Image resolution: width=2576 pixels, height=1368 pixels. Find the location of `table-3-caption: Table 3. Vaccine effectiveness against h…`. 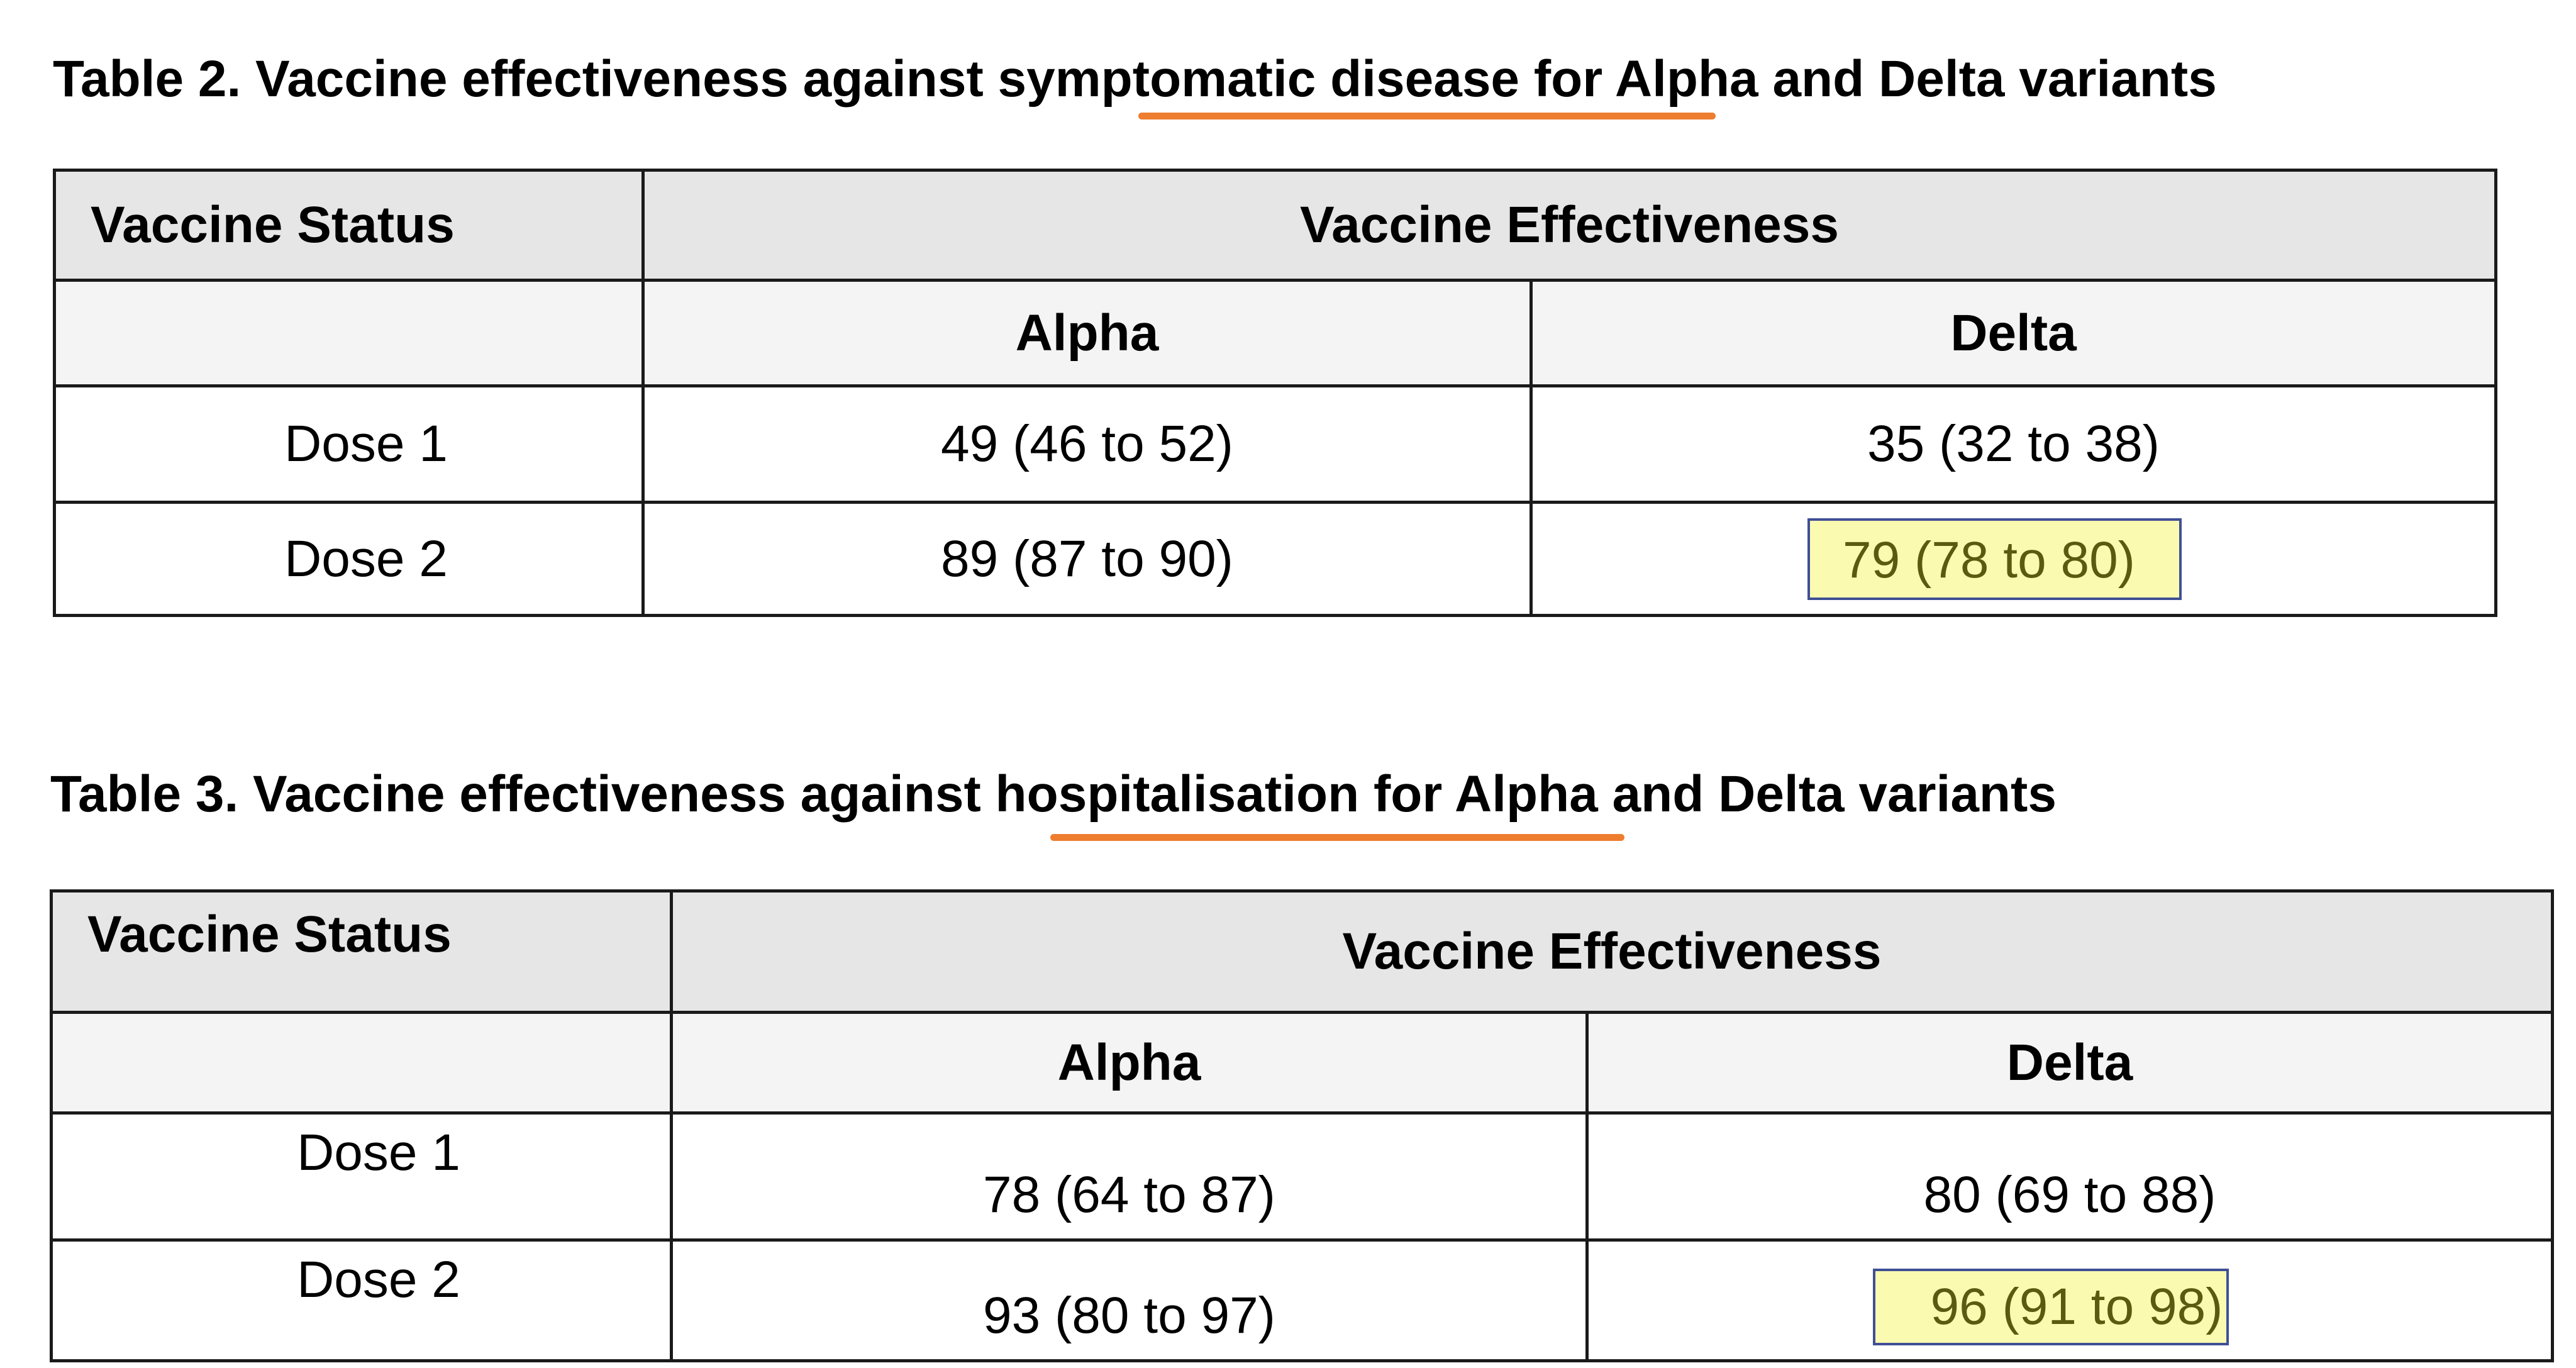

table-3-caption: Table 3. Vaccine effectiveness against h… is located at coordinates (1053, 794).